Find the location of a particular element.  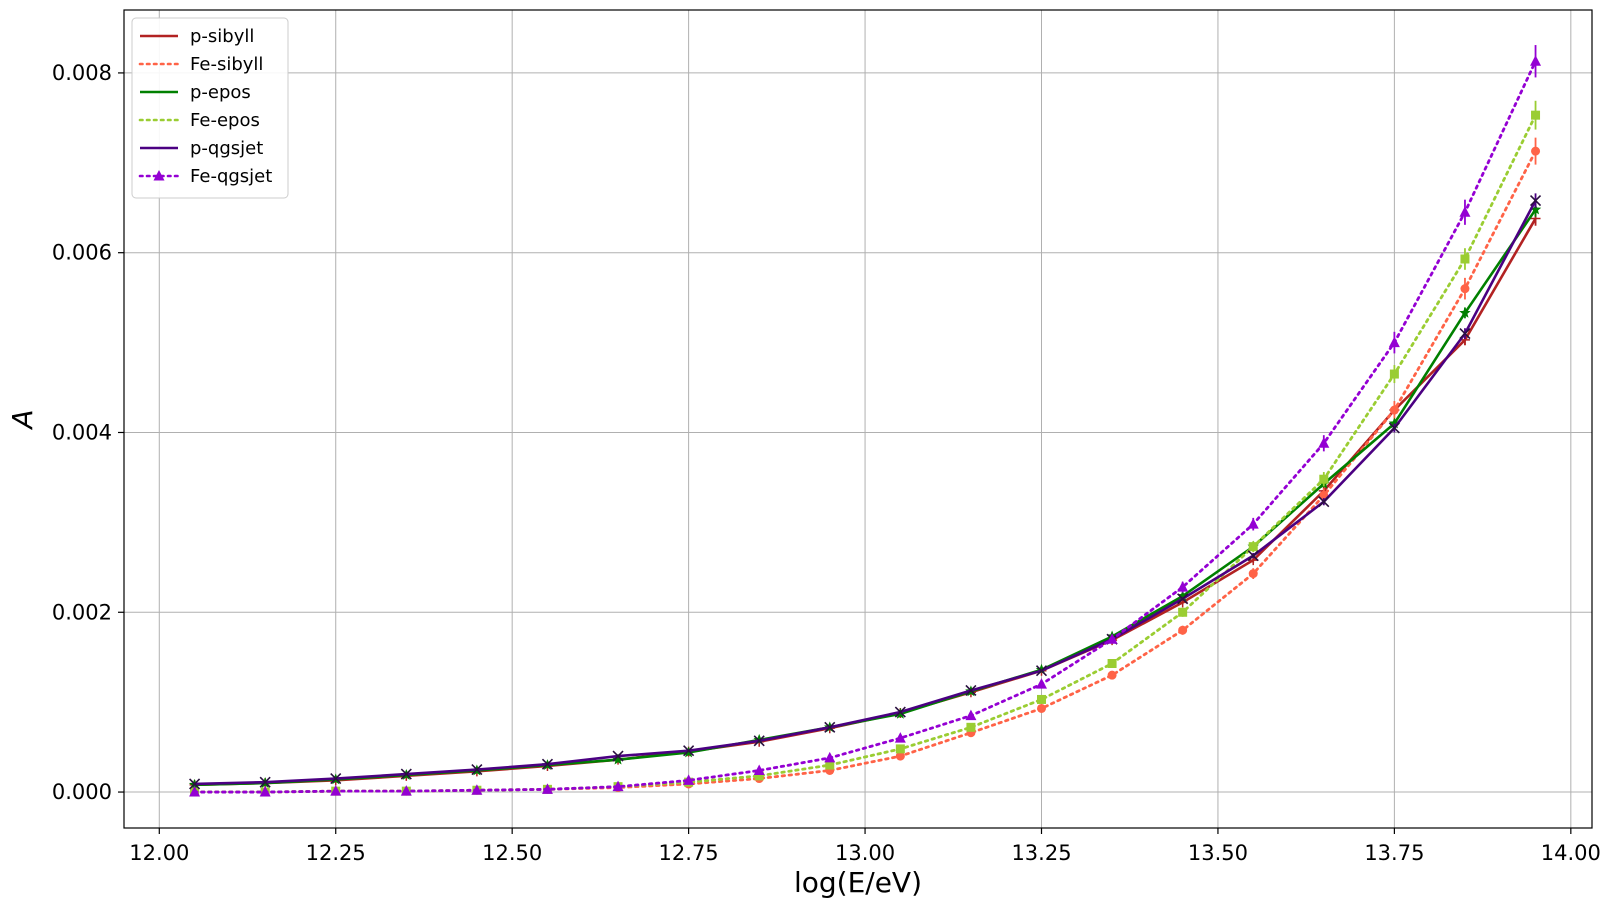

legend-item: p-sibyll is located at coordinates (197, 36).